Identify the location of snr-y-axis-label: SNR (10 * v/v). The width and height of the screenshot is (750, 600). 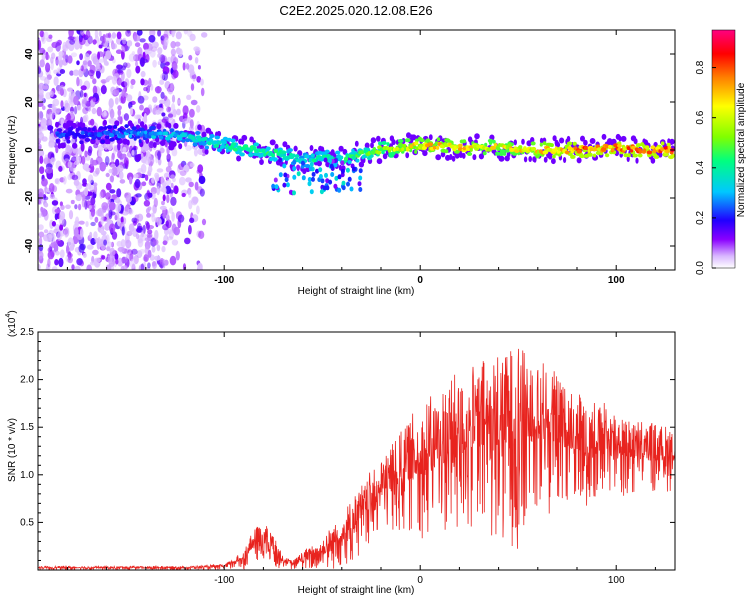
(12, 450).